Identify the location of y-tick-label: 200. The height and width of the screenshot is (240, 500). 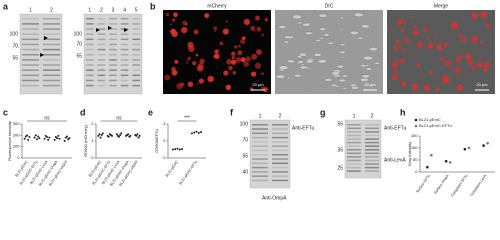
(16, 134).